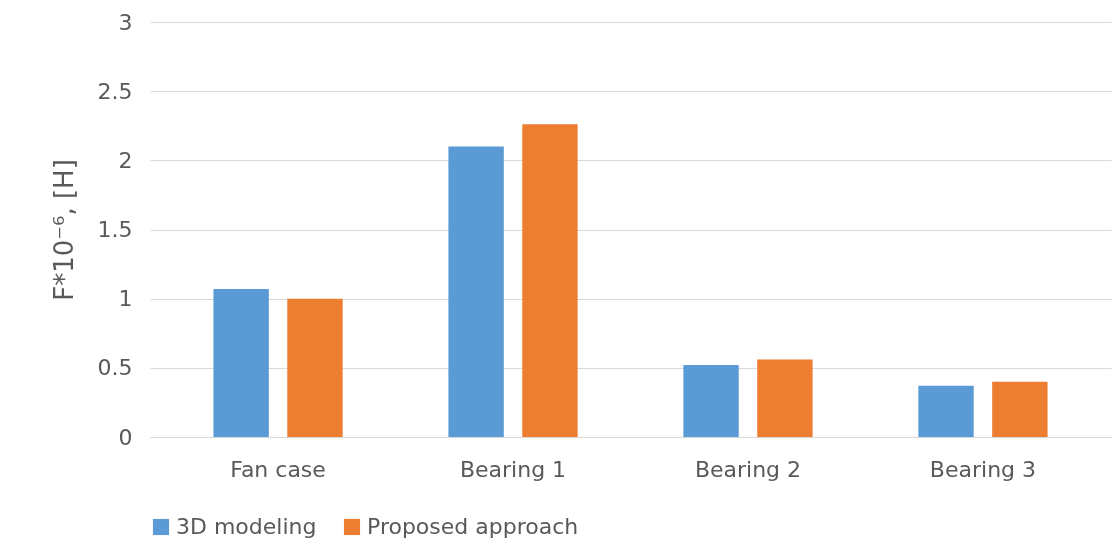 The height and width of the screenshot is (560, 1119). I want to click on x-tick-label: Bearing 2, so click(748, 469).